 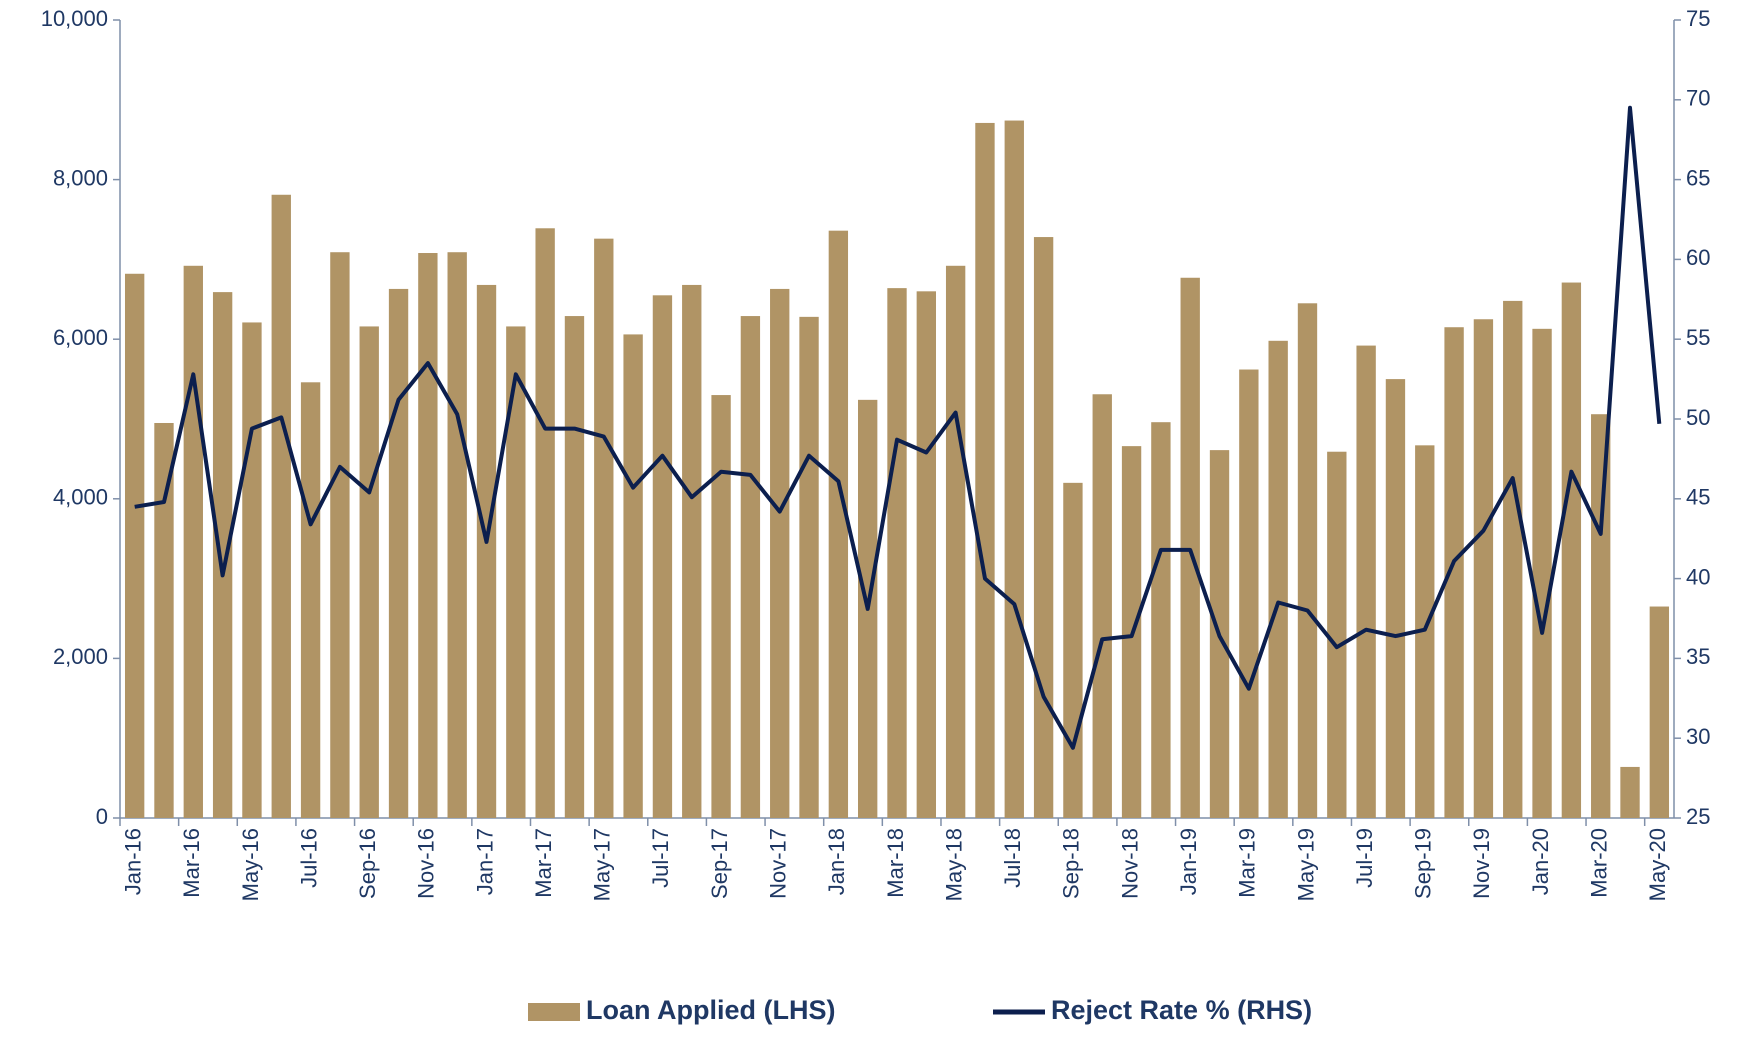 What do you see at coordinates (1247, 863) in the screenshot?
I see `x-tick-label: Mar-19` at bounding box center [1247, 863].